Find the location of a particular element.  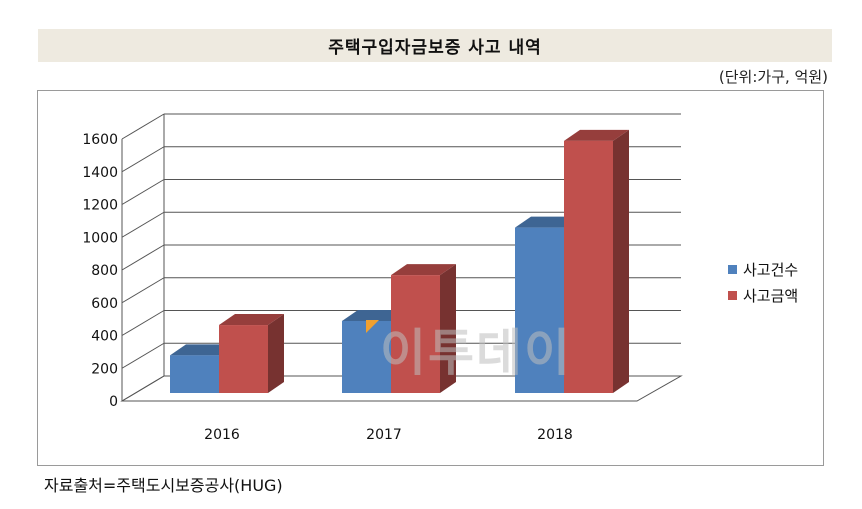

unit-note: (단위:가구, 억원) is located at coordinates (773, 77).